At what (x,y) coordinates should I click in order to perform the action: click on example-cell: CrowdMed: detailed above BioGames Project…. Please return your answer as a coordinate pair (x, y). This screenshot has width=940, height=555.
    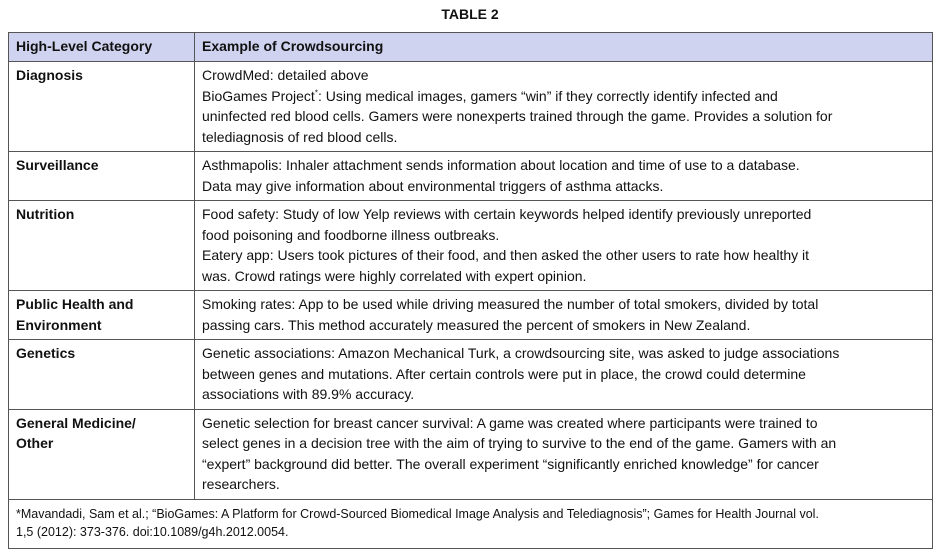
    Looking at the image, I should click on (563, 106).